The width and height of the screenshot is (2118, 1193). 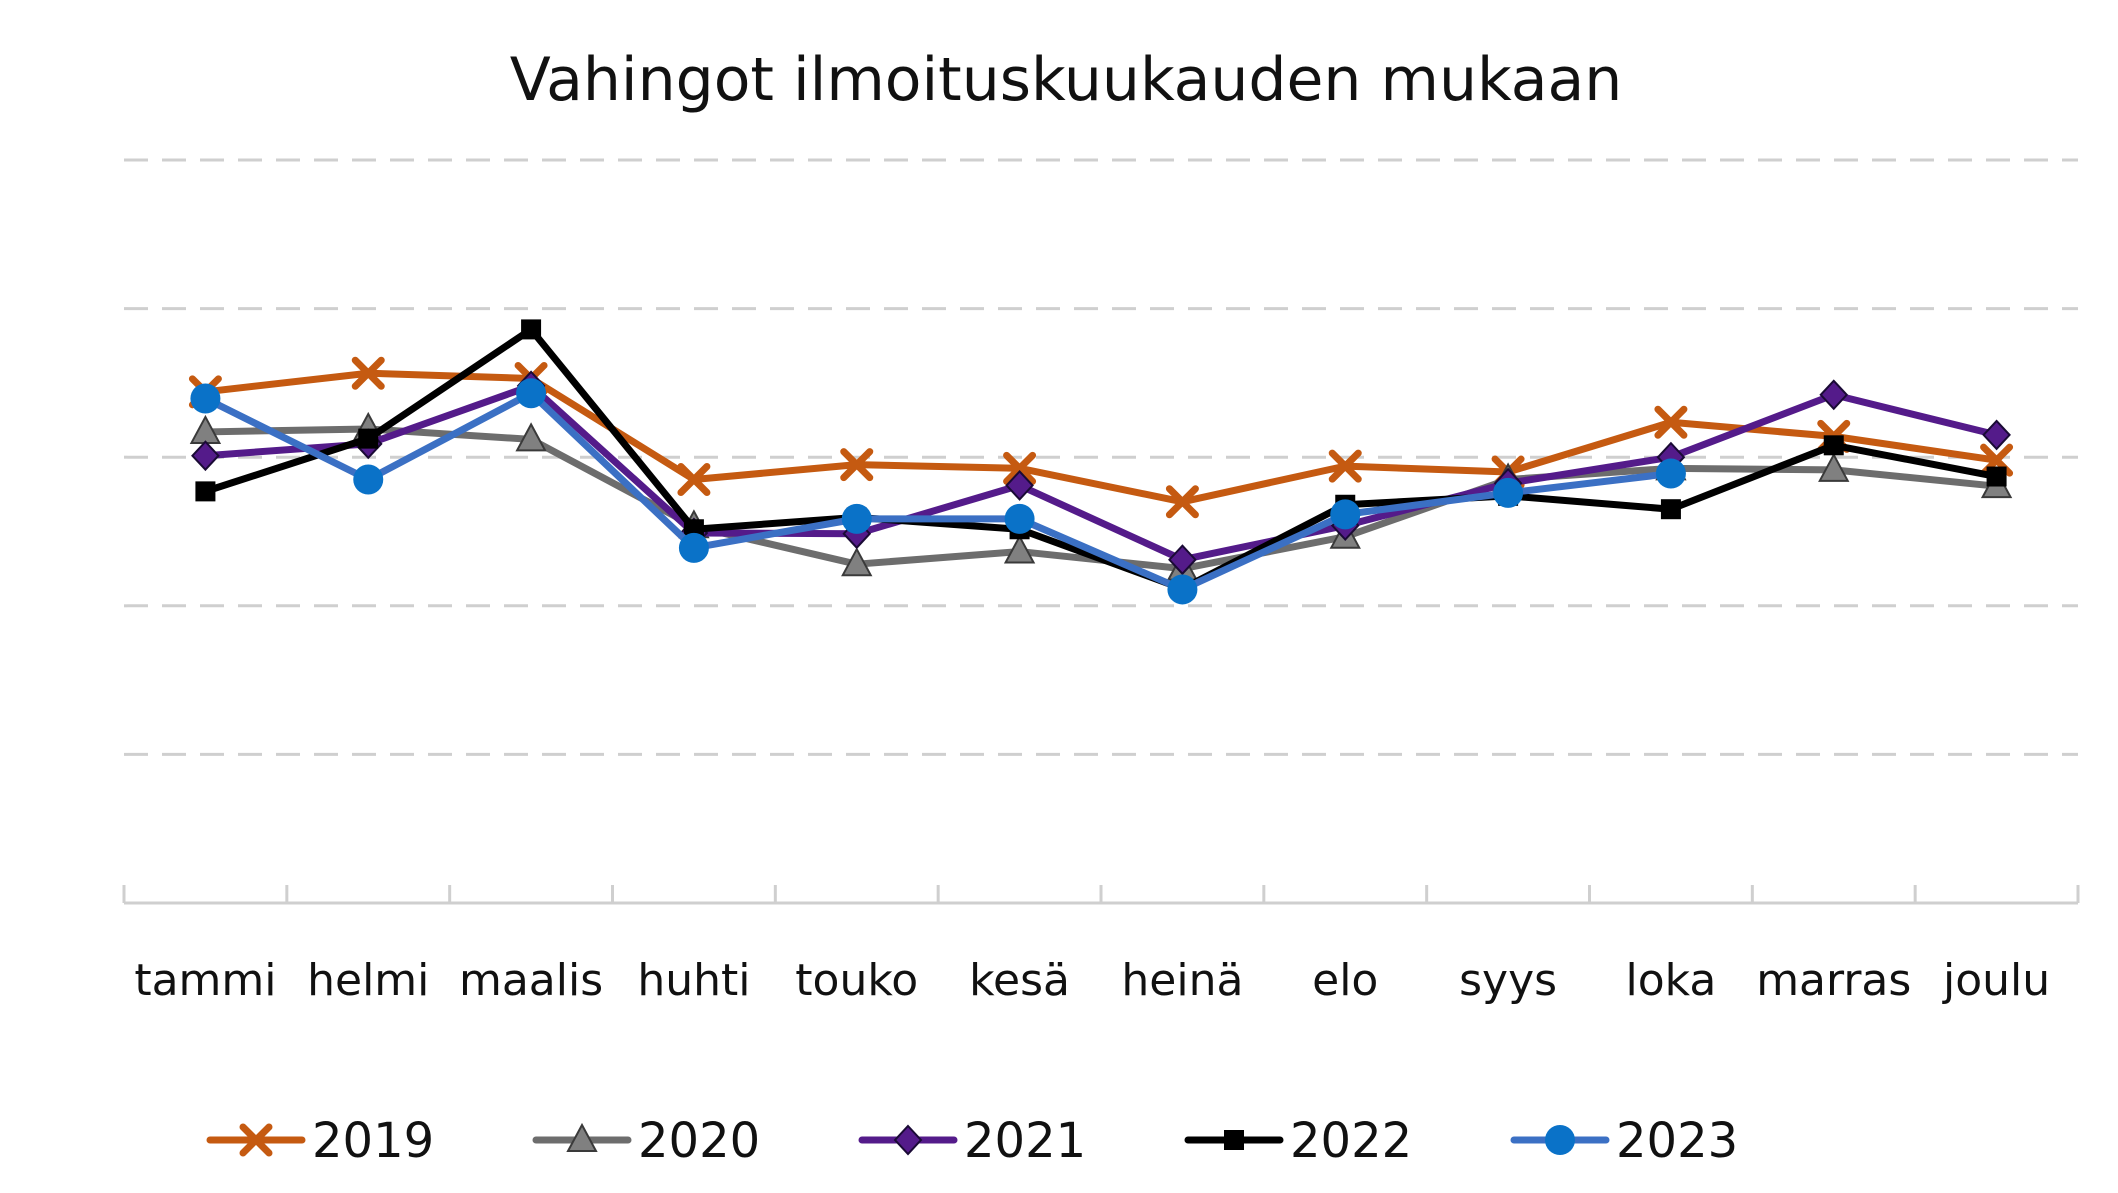 I want to click on series-line-2020, so click(x=1101, y=499).